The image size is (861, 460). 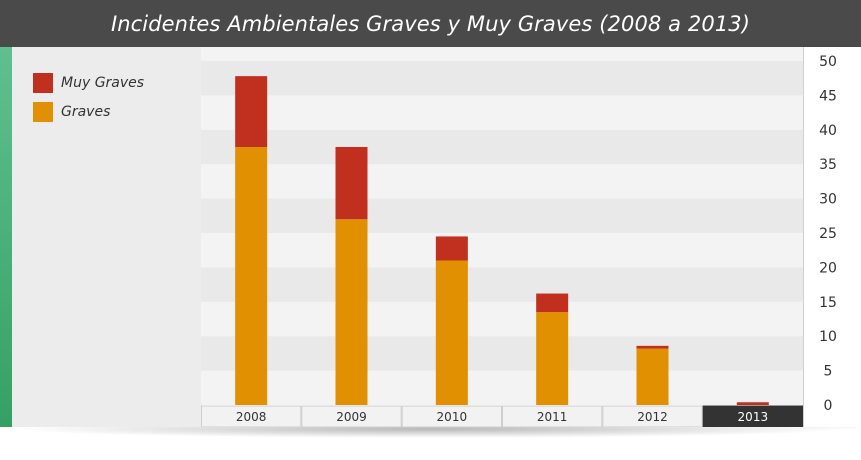 I want to click on year-tab-2008: 2008, so click(x=251, y=416).